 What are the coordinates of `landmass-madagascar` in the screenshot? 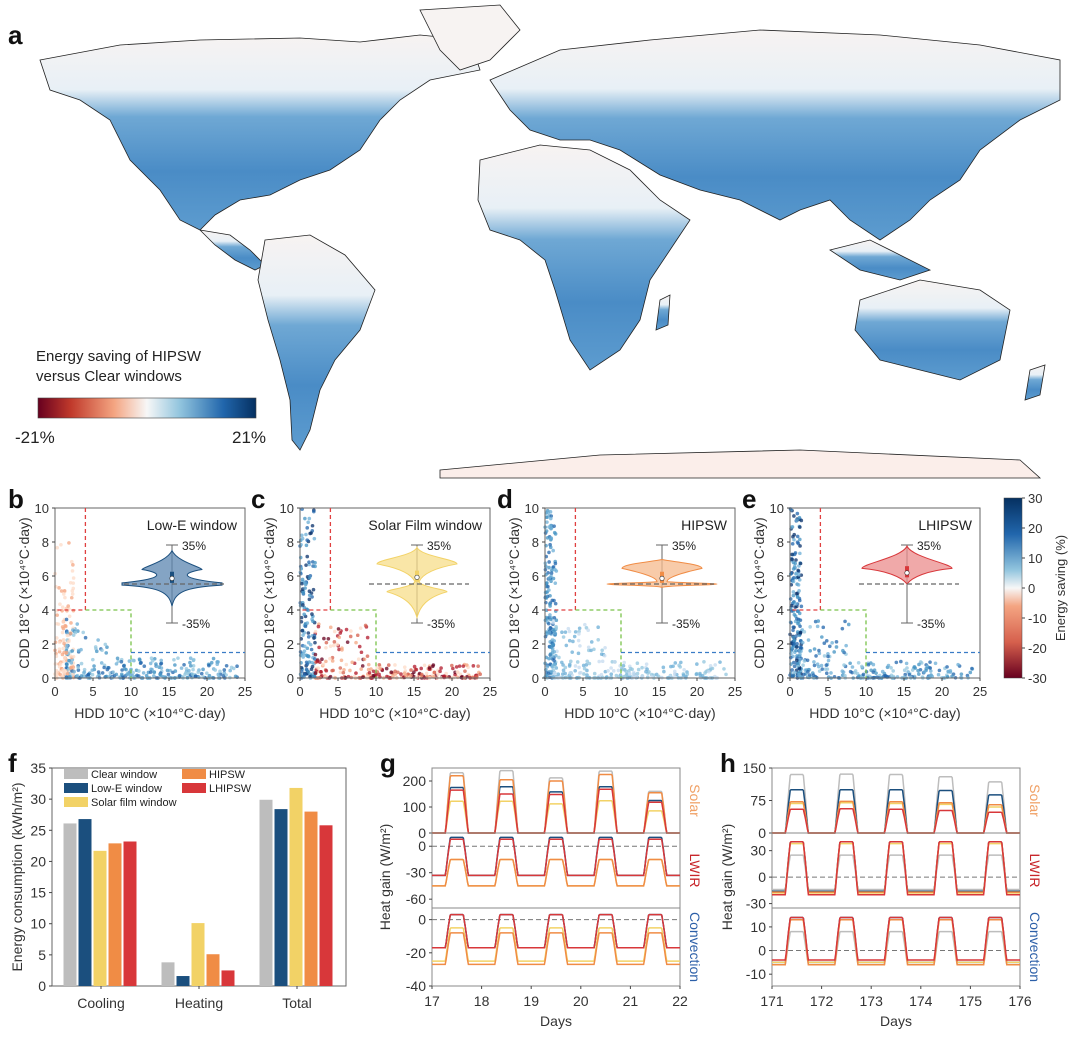 It's located at (663, 312).